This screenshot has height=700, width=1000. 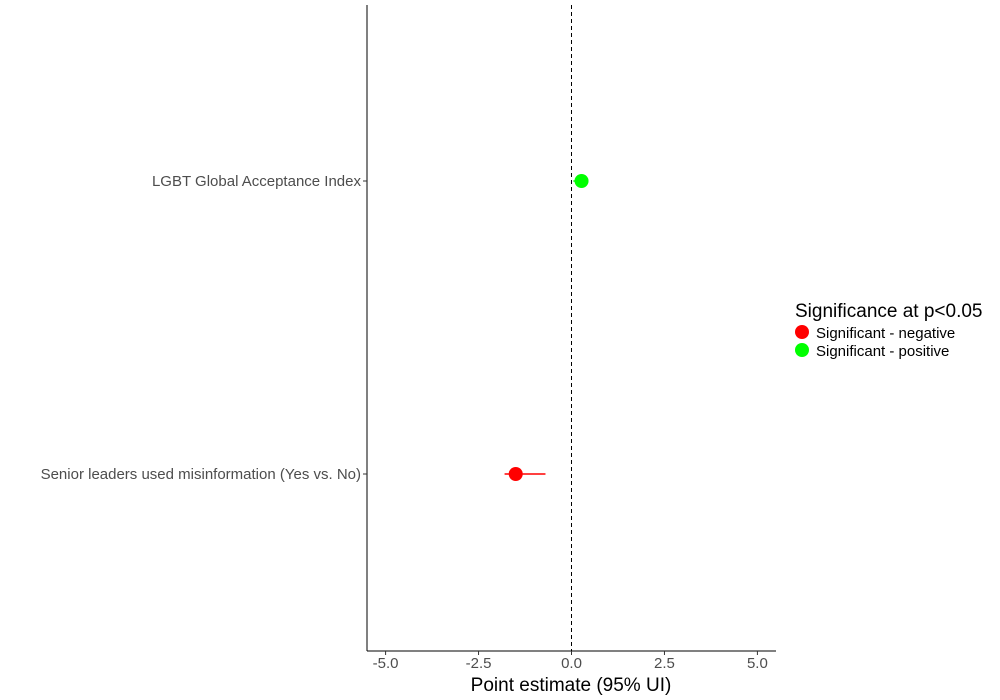 What do you see at coordinates (757, 663) in the screenshot?
I see `x-tick-label: 5.0` at bounding box center [757, 663].